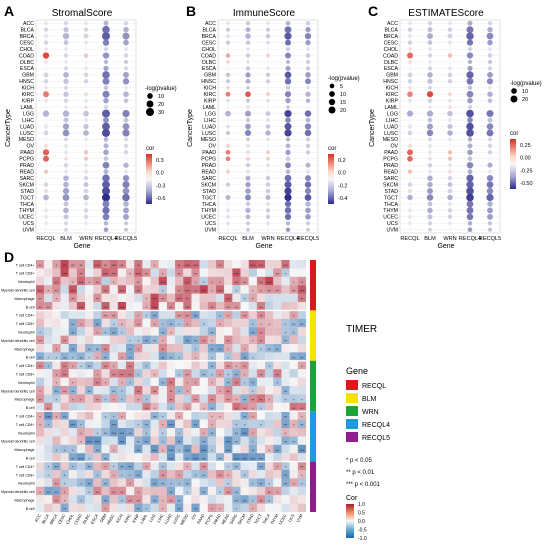 The width and height of the screenshot is (550, 550). I want to click on panel-b-color-ticks: 0.20.0-0.2-0.4, so click(342, 180).